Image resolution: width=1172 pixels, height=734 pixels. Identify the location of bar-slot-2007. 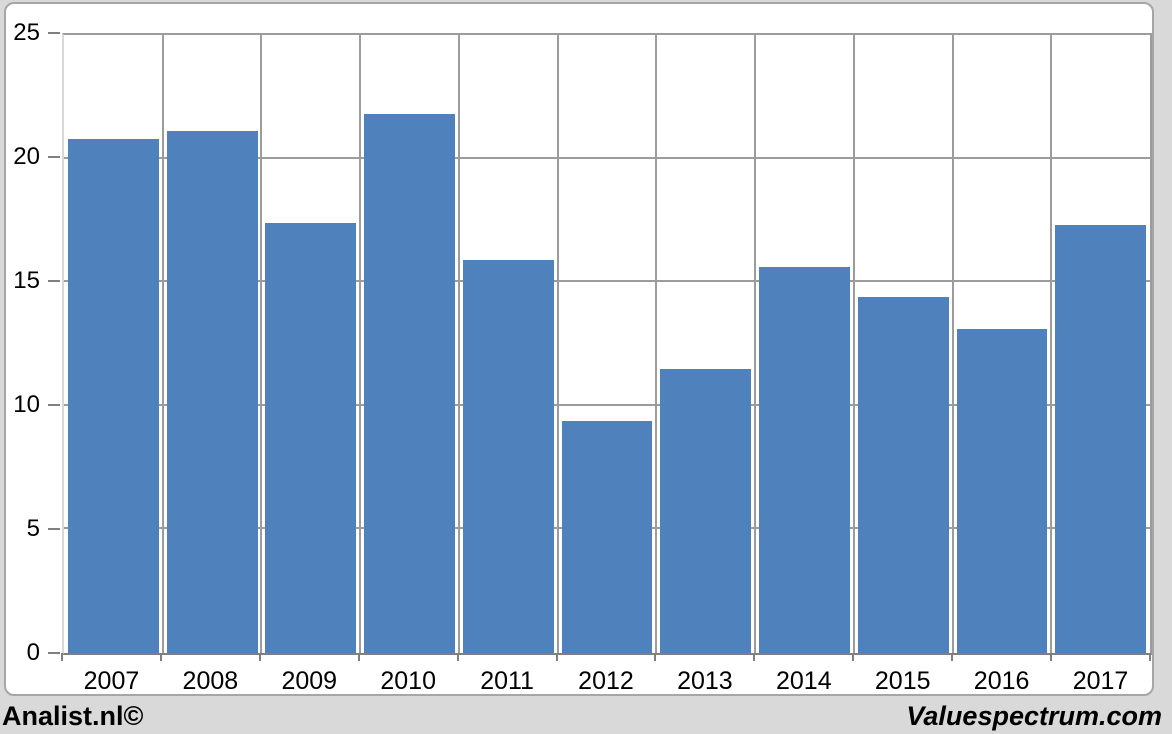
(113, 344).